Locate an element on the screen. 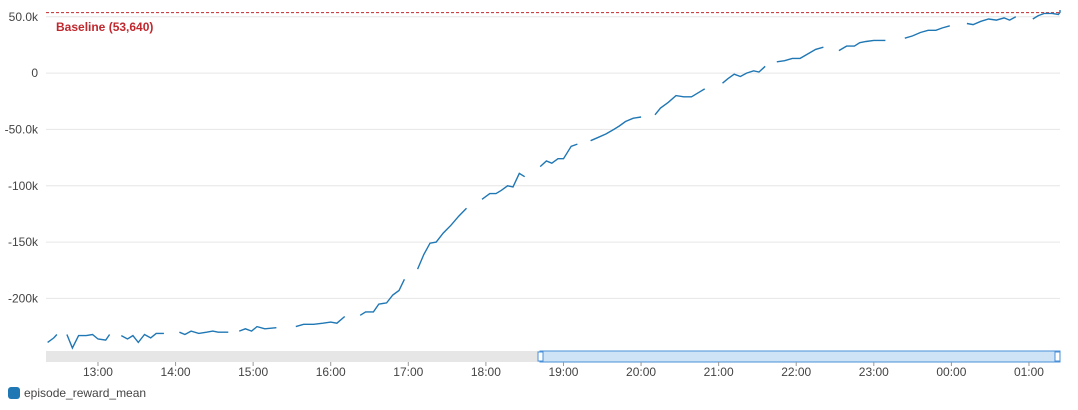  legend-swatch-icon is located at coordinates (14, 393).